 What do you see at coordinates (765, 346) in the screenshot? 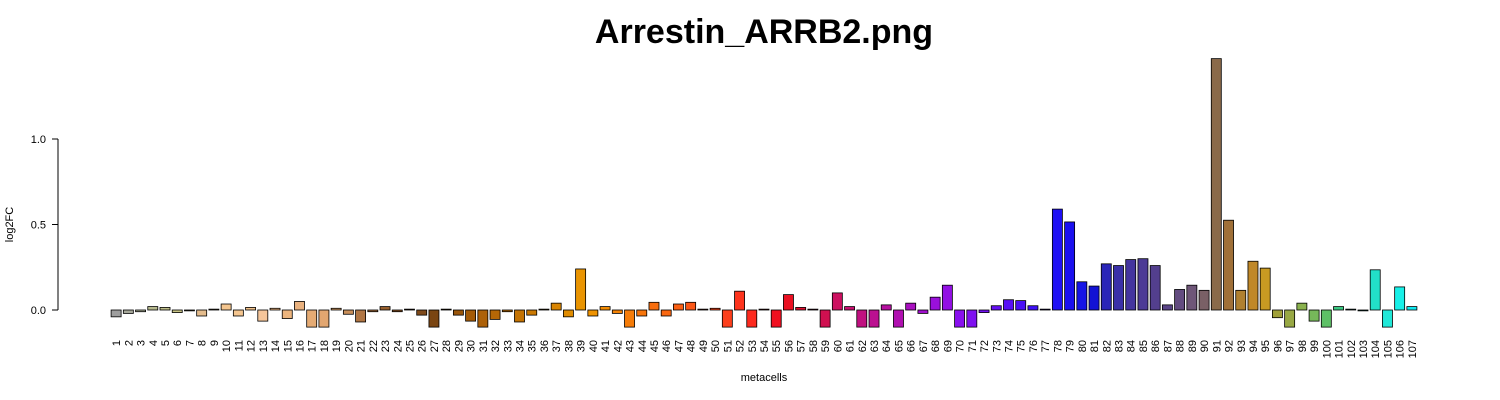
I see `x-tick-label-54: 54` at bounding box center [765, 346].